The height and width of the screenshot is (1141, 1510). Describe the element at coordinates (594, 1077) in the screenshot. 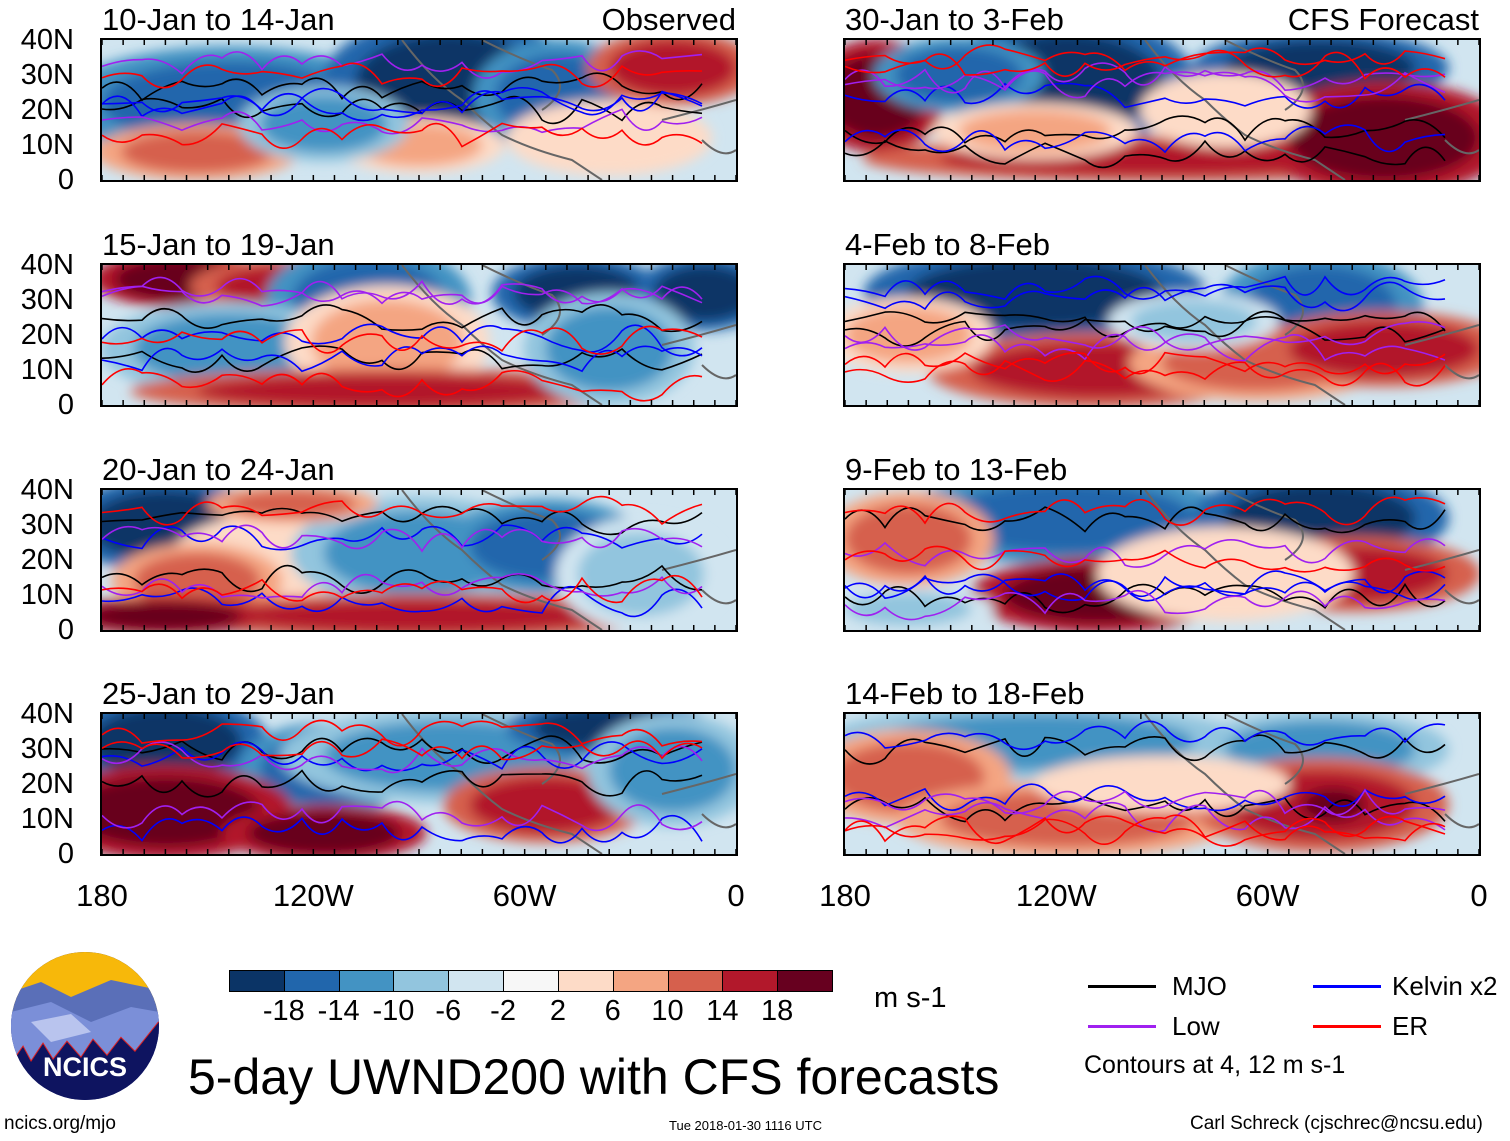

I see `figure-title: 5-day UWND200 with CFS forecasts` at that location.